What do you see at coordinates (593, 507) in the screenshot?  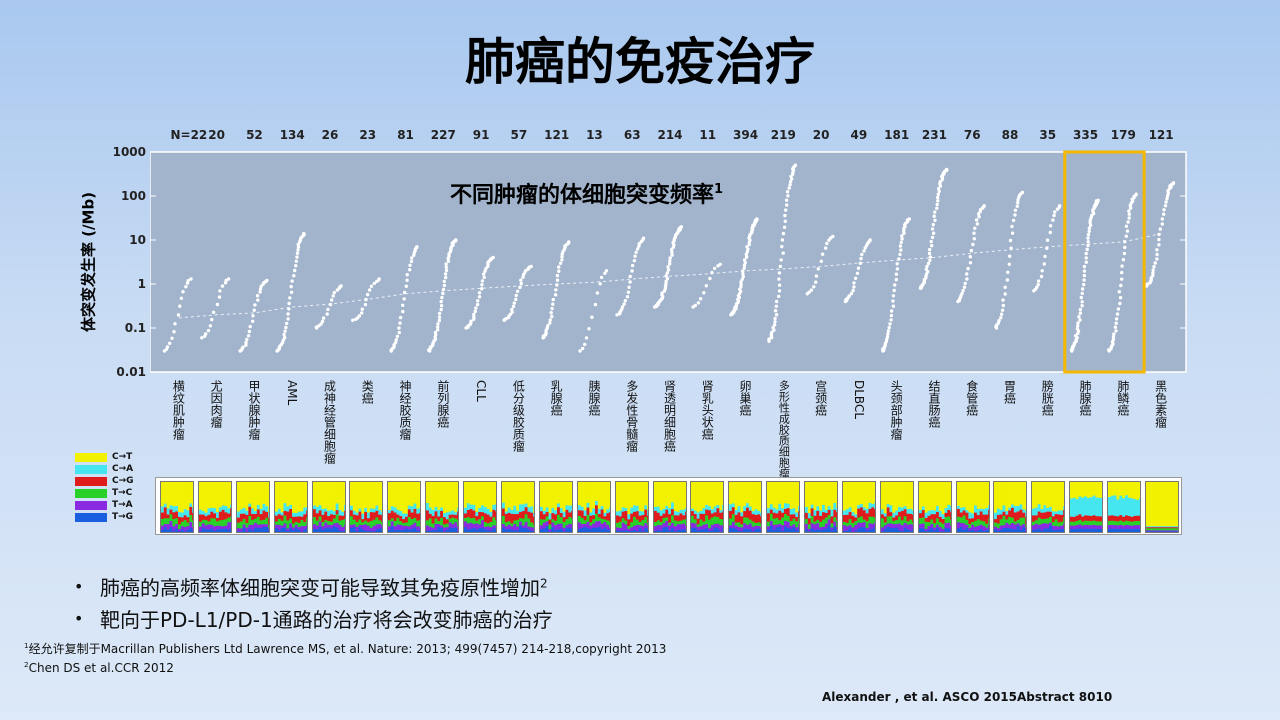 I see `spectrum-stack` at bounding box center [593, 507].